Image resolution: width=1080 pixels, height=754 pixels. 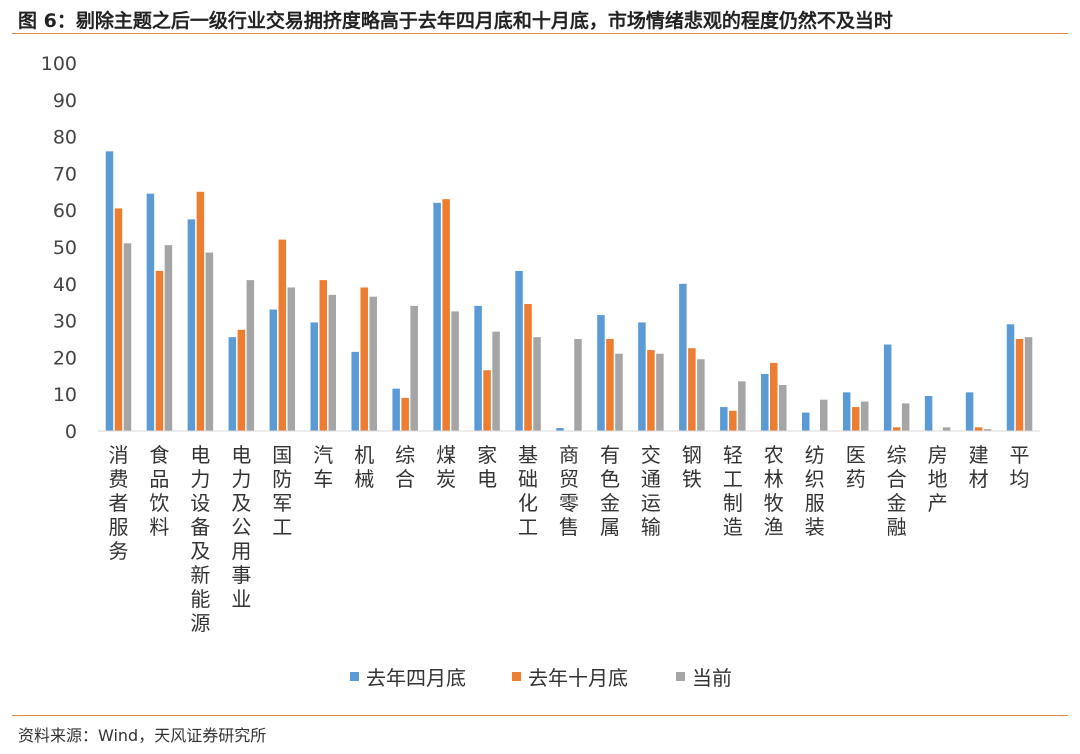 I want to click on y-tick-label: 90, so click(x=65, y=101).